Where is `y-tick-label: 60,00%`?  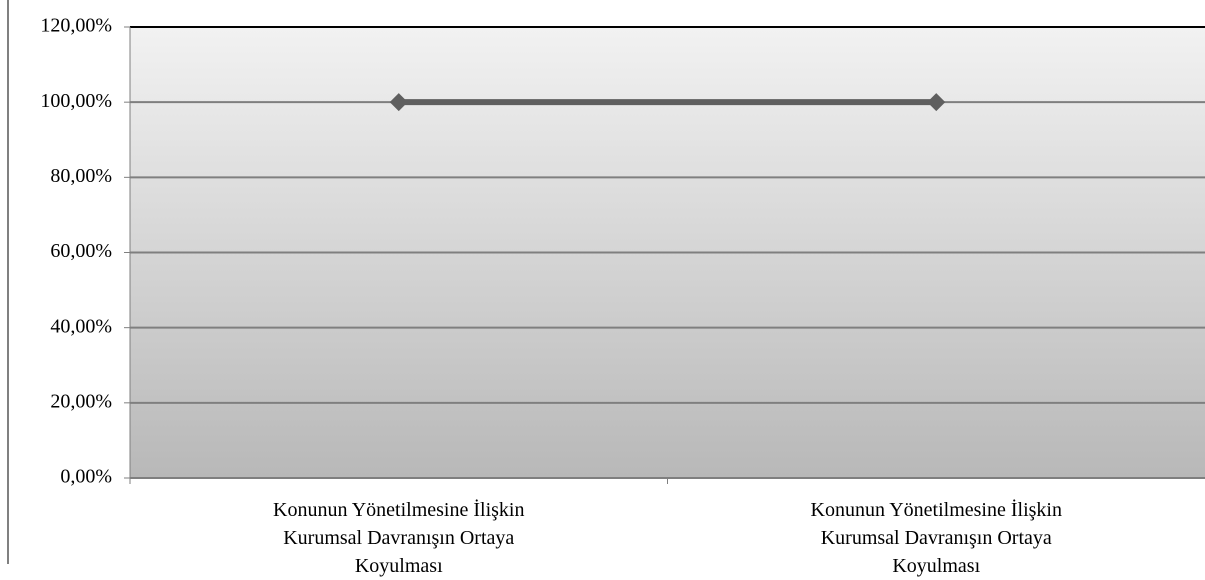
y-tick-label: 60,00% is located at coordinates (81, 251).